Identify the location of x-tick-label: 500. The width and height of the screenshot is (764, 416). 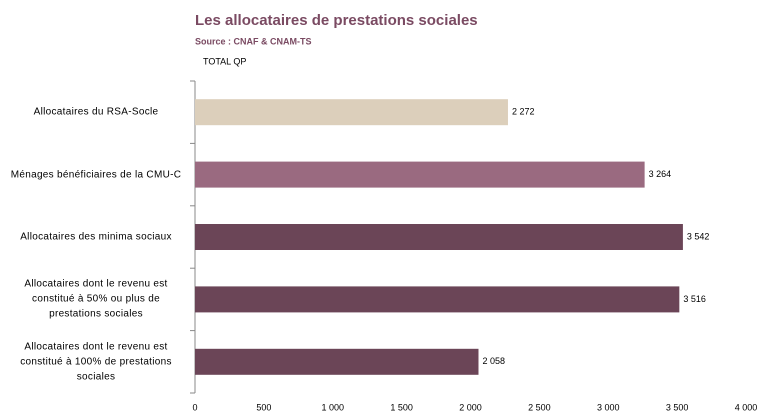
(263, 407).